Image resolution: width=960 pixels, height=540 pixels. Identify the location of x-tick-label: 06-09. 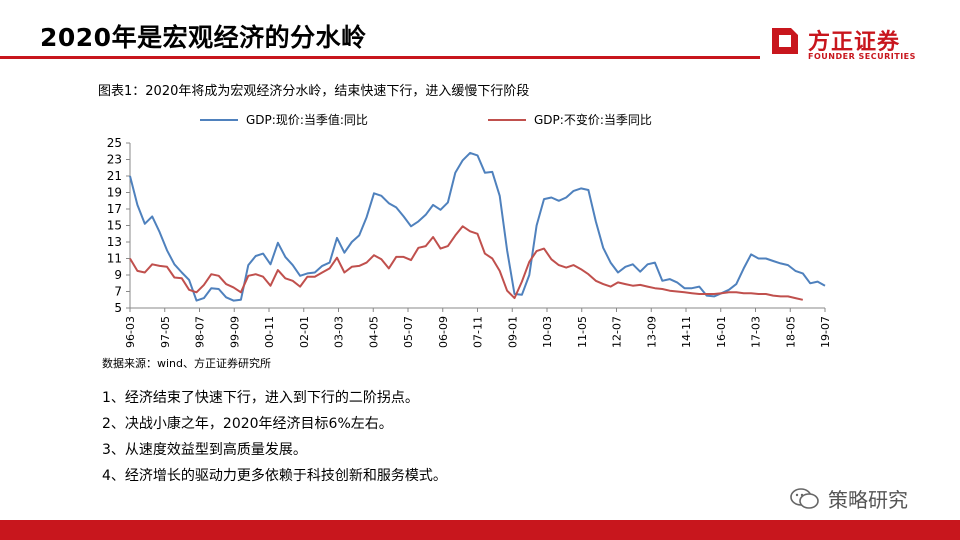
(443, 332).